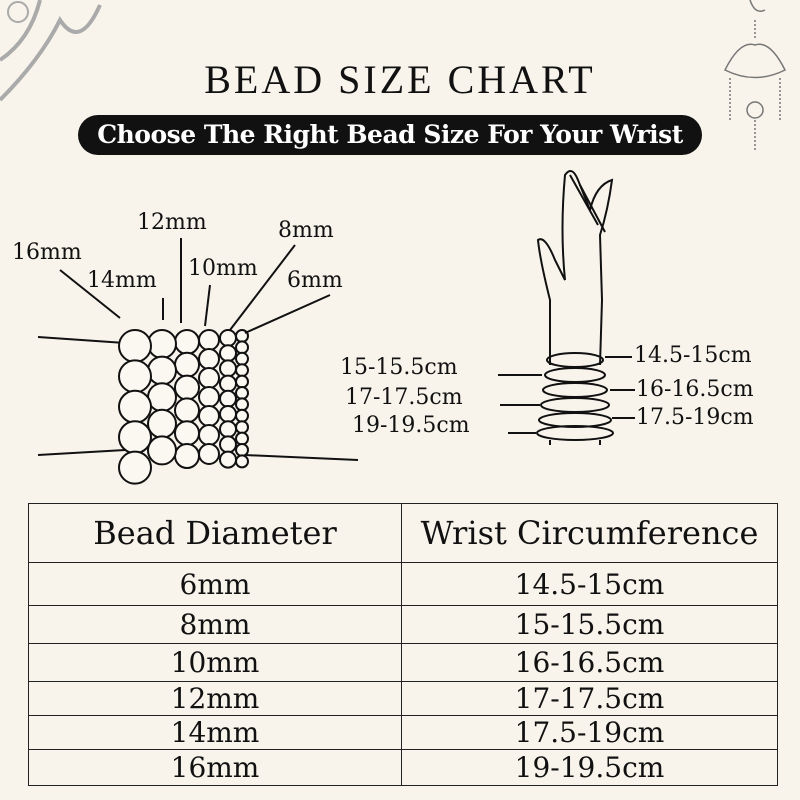  What do you see at coordinates (566, 307) in the screenshot?
I see `wrist-illustration` at bounding box center [566, 307].